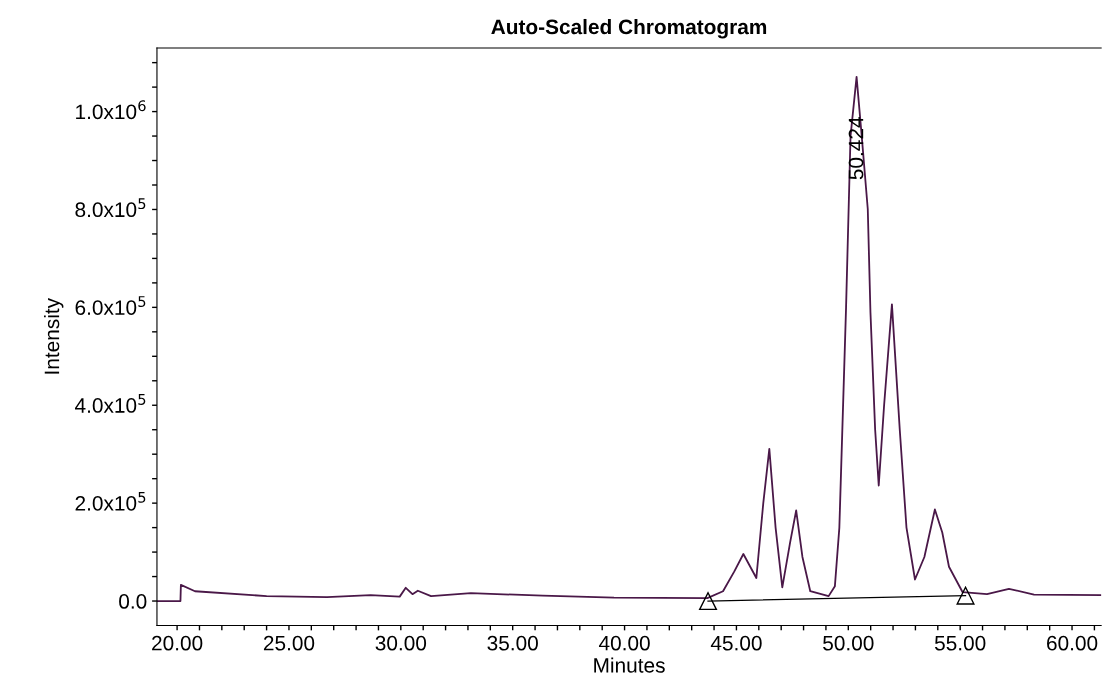 This screenshot has width=1103, height=695. I want to click on x-tick-label: 55.00, so click(960, 643).